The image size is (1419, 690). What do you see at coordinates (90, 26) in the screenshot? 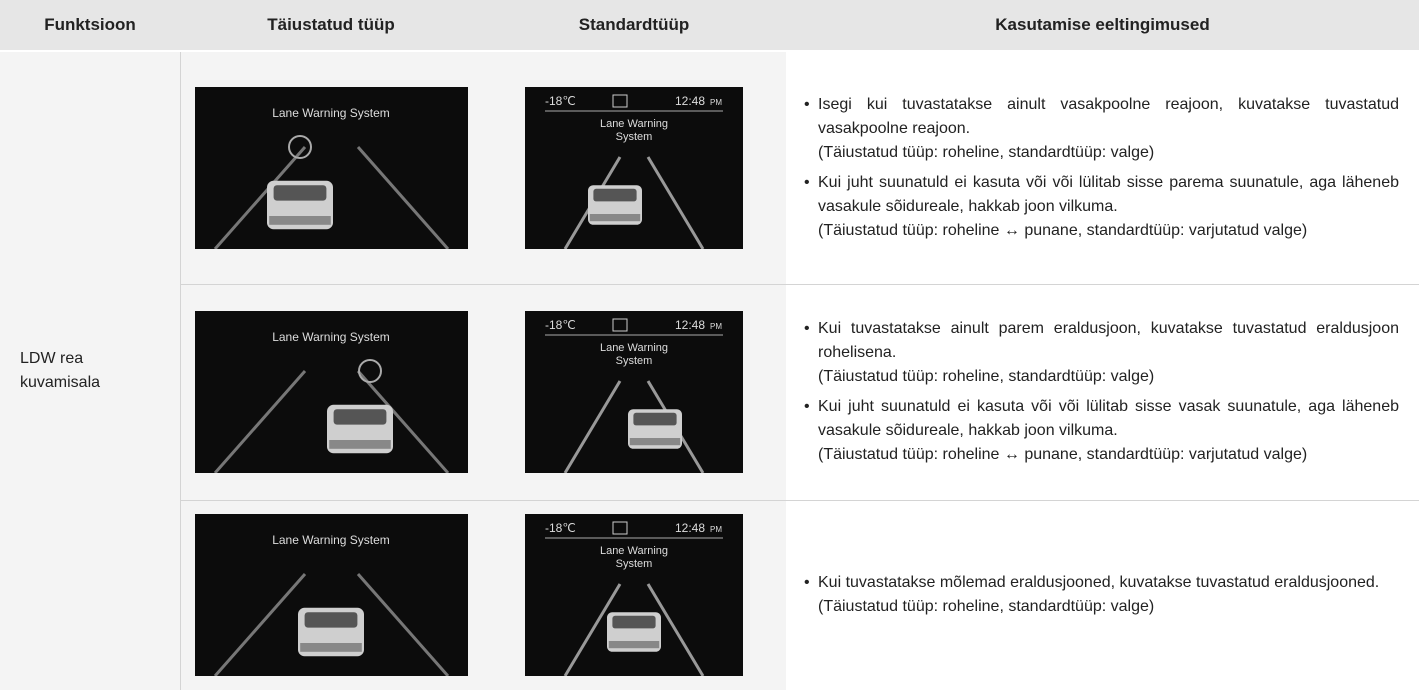
I see `header-cell: Funktsioon` at bounding box center [90, 26].